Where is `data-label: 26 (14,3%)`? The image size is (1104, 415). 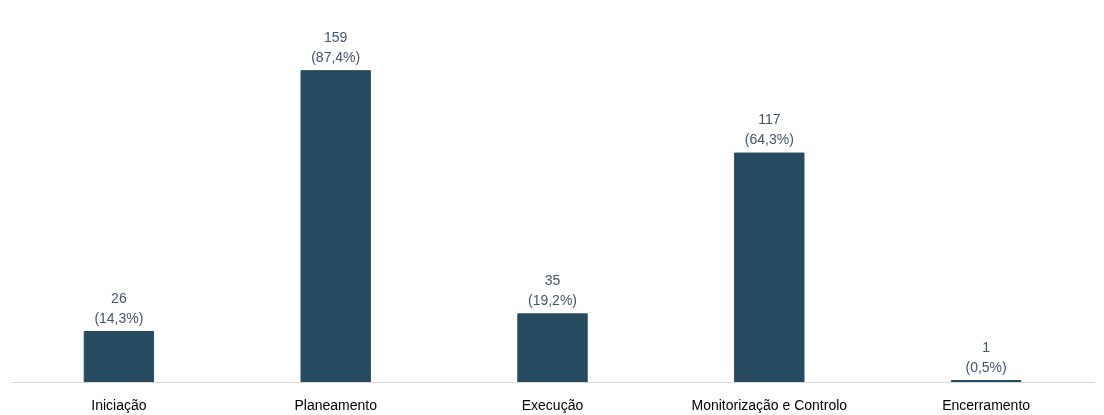
data-label: 26 (14,3%) is located at coordinates (119, 307).